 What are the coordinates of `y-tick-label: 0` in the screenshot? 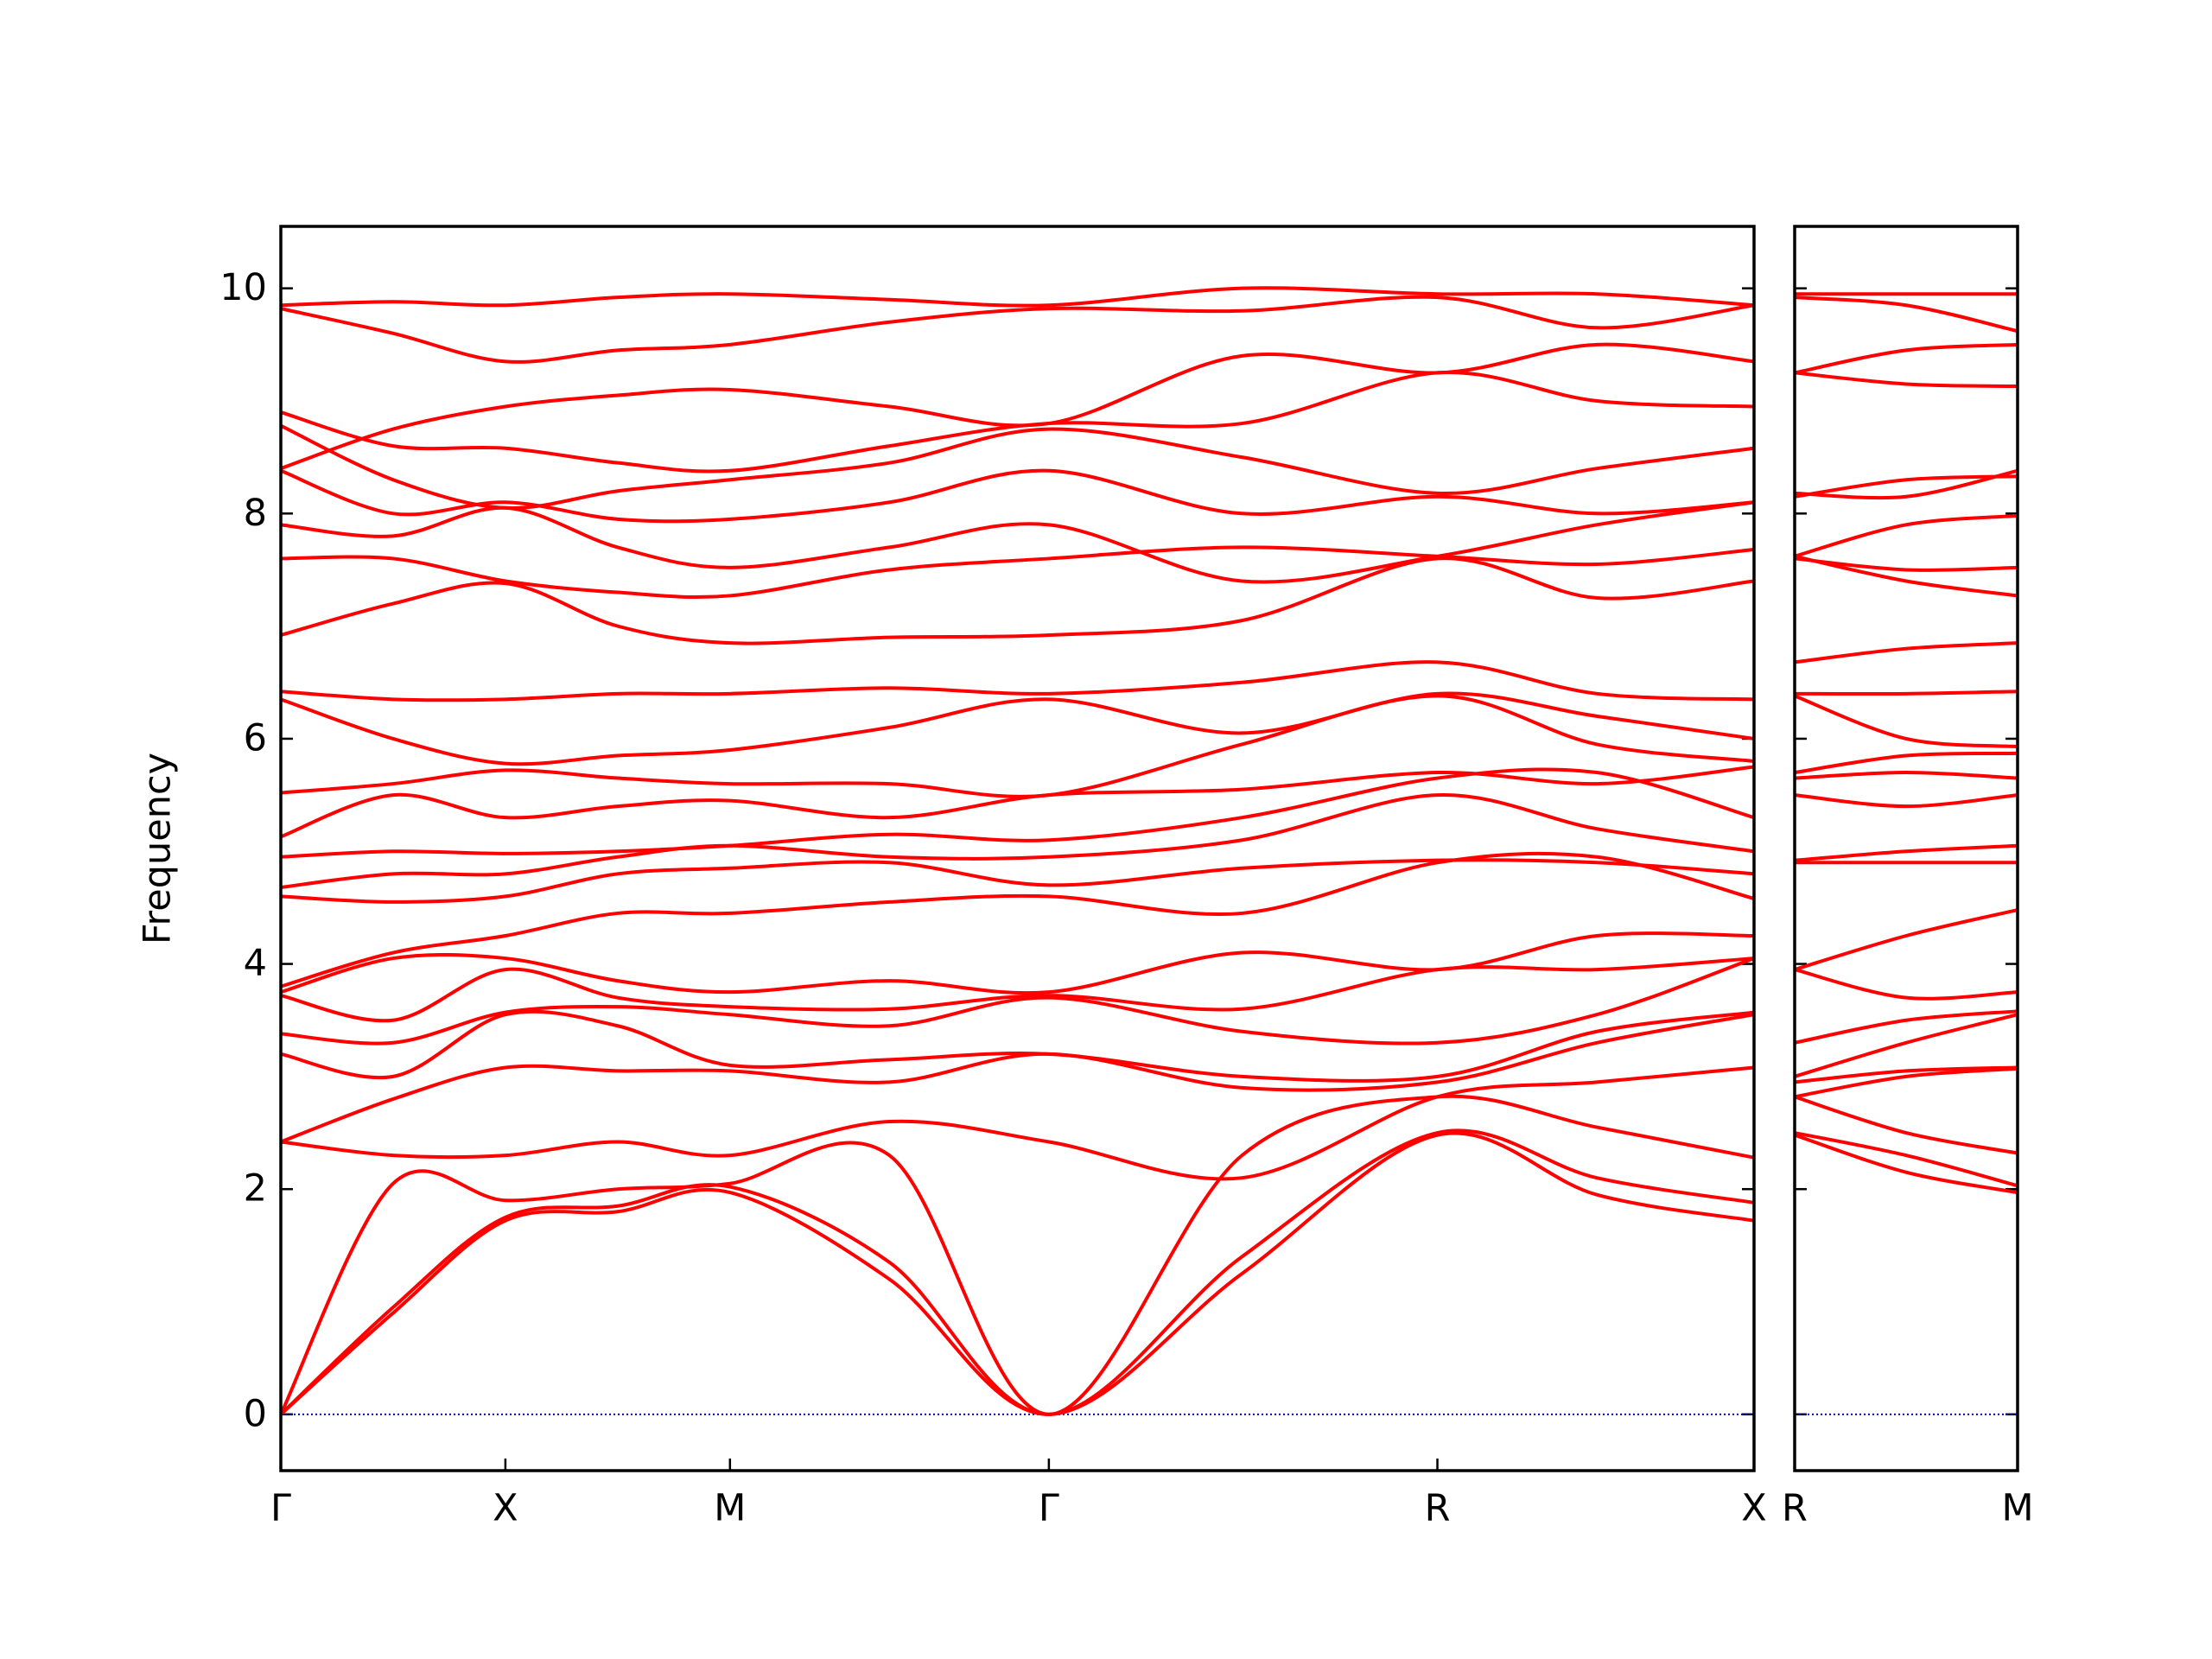 It's located at (255, 1413).